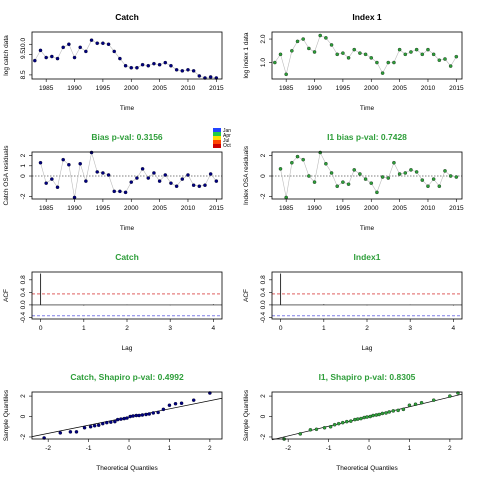  Describe the element at coordinates (367, 137) in the screenshot. I see `panel-title: I1 bias p-val: 0.7428` at that location.